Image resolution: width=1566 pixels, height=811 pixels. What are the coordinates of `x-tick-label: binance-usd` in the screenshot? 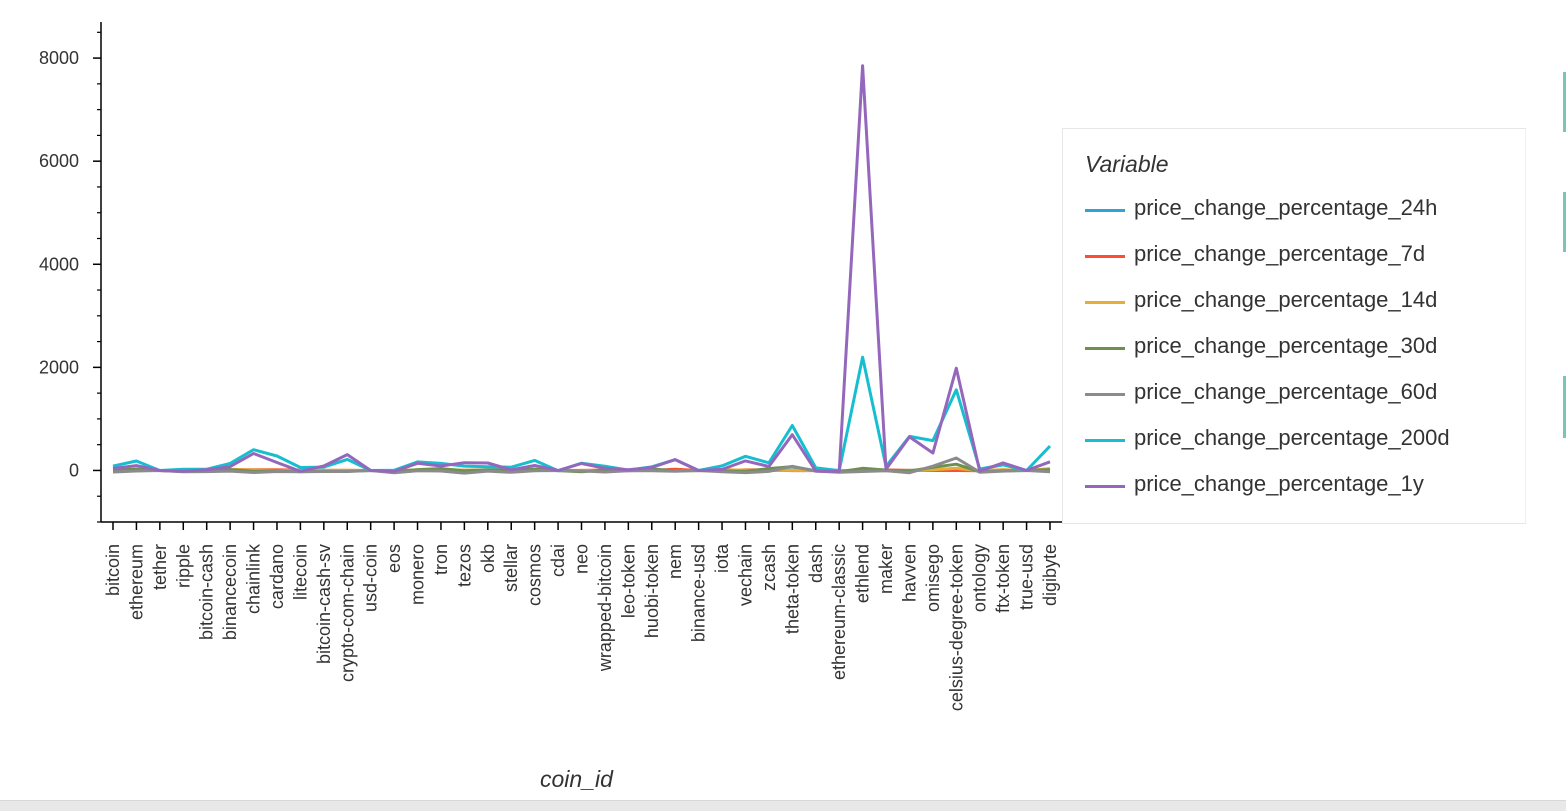 It's located at (699, 593).